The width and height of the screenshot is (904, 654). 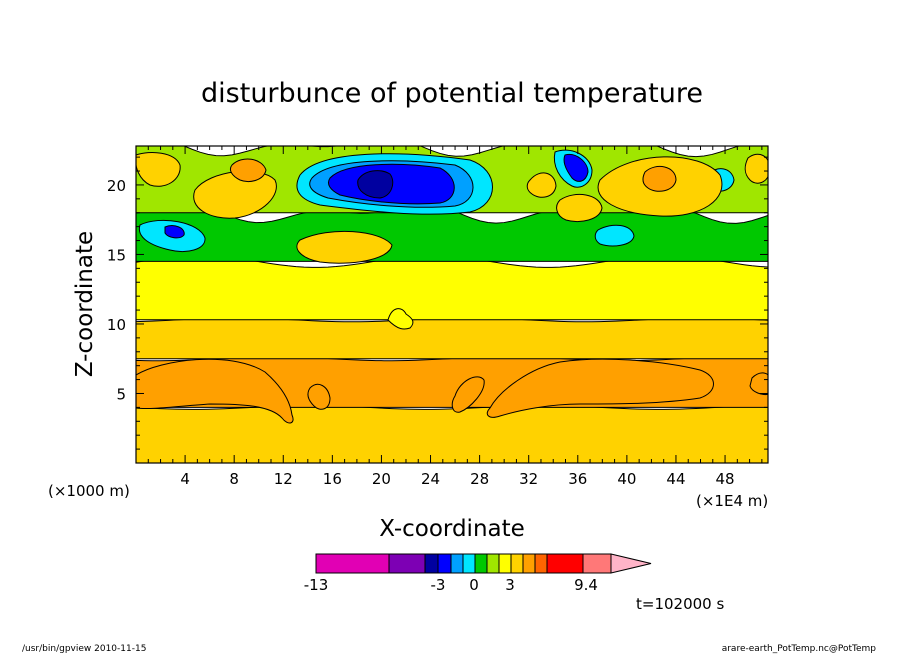 I want to click on orange-lobe-right, so click(x=600, y=388).